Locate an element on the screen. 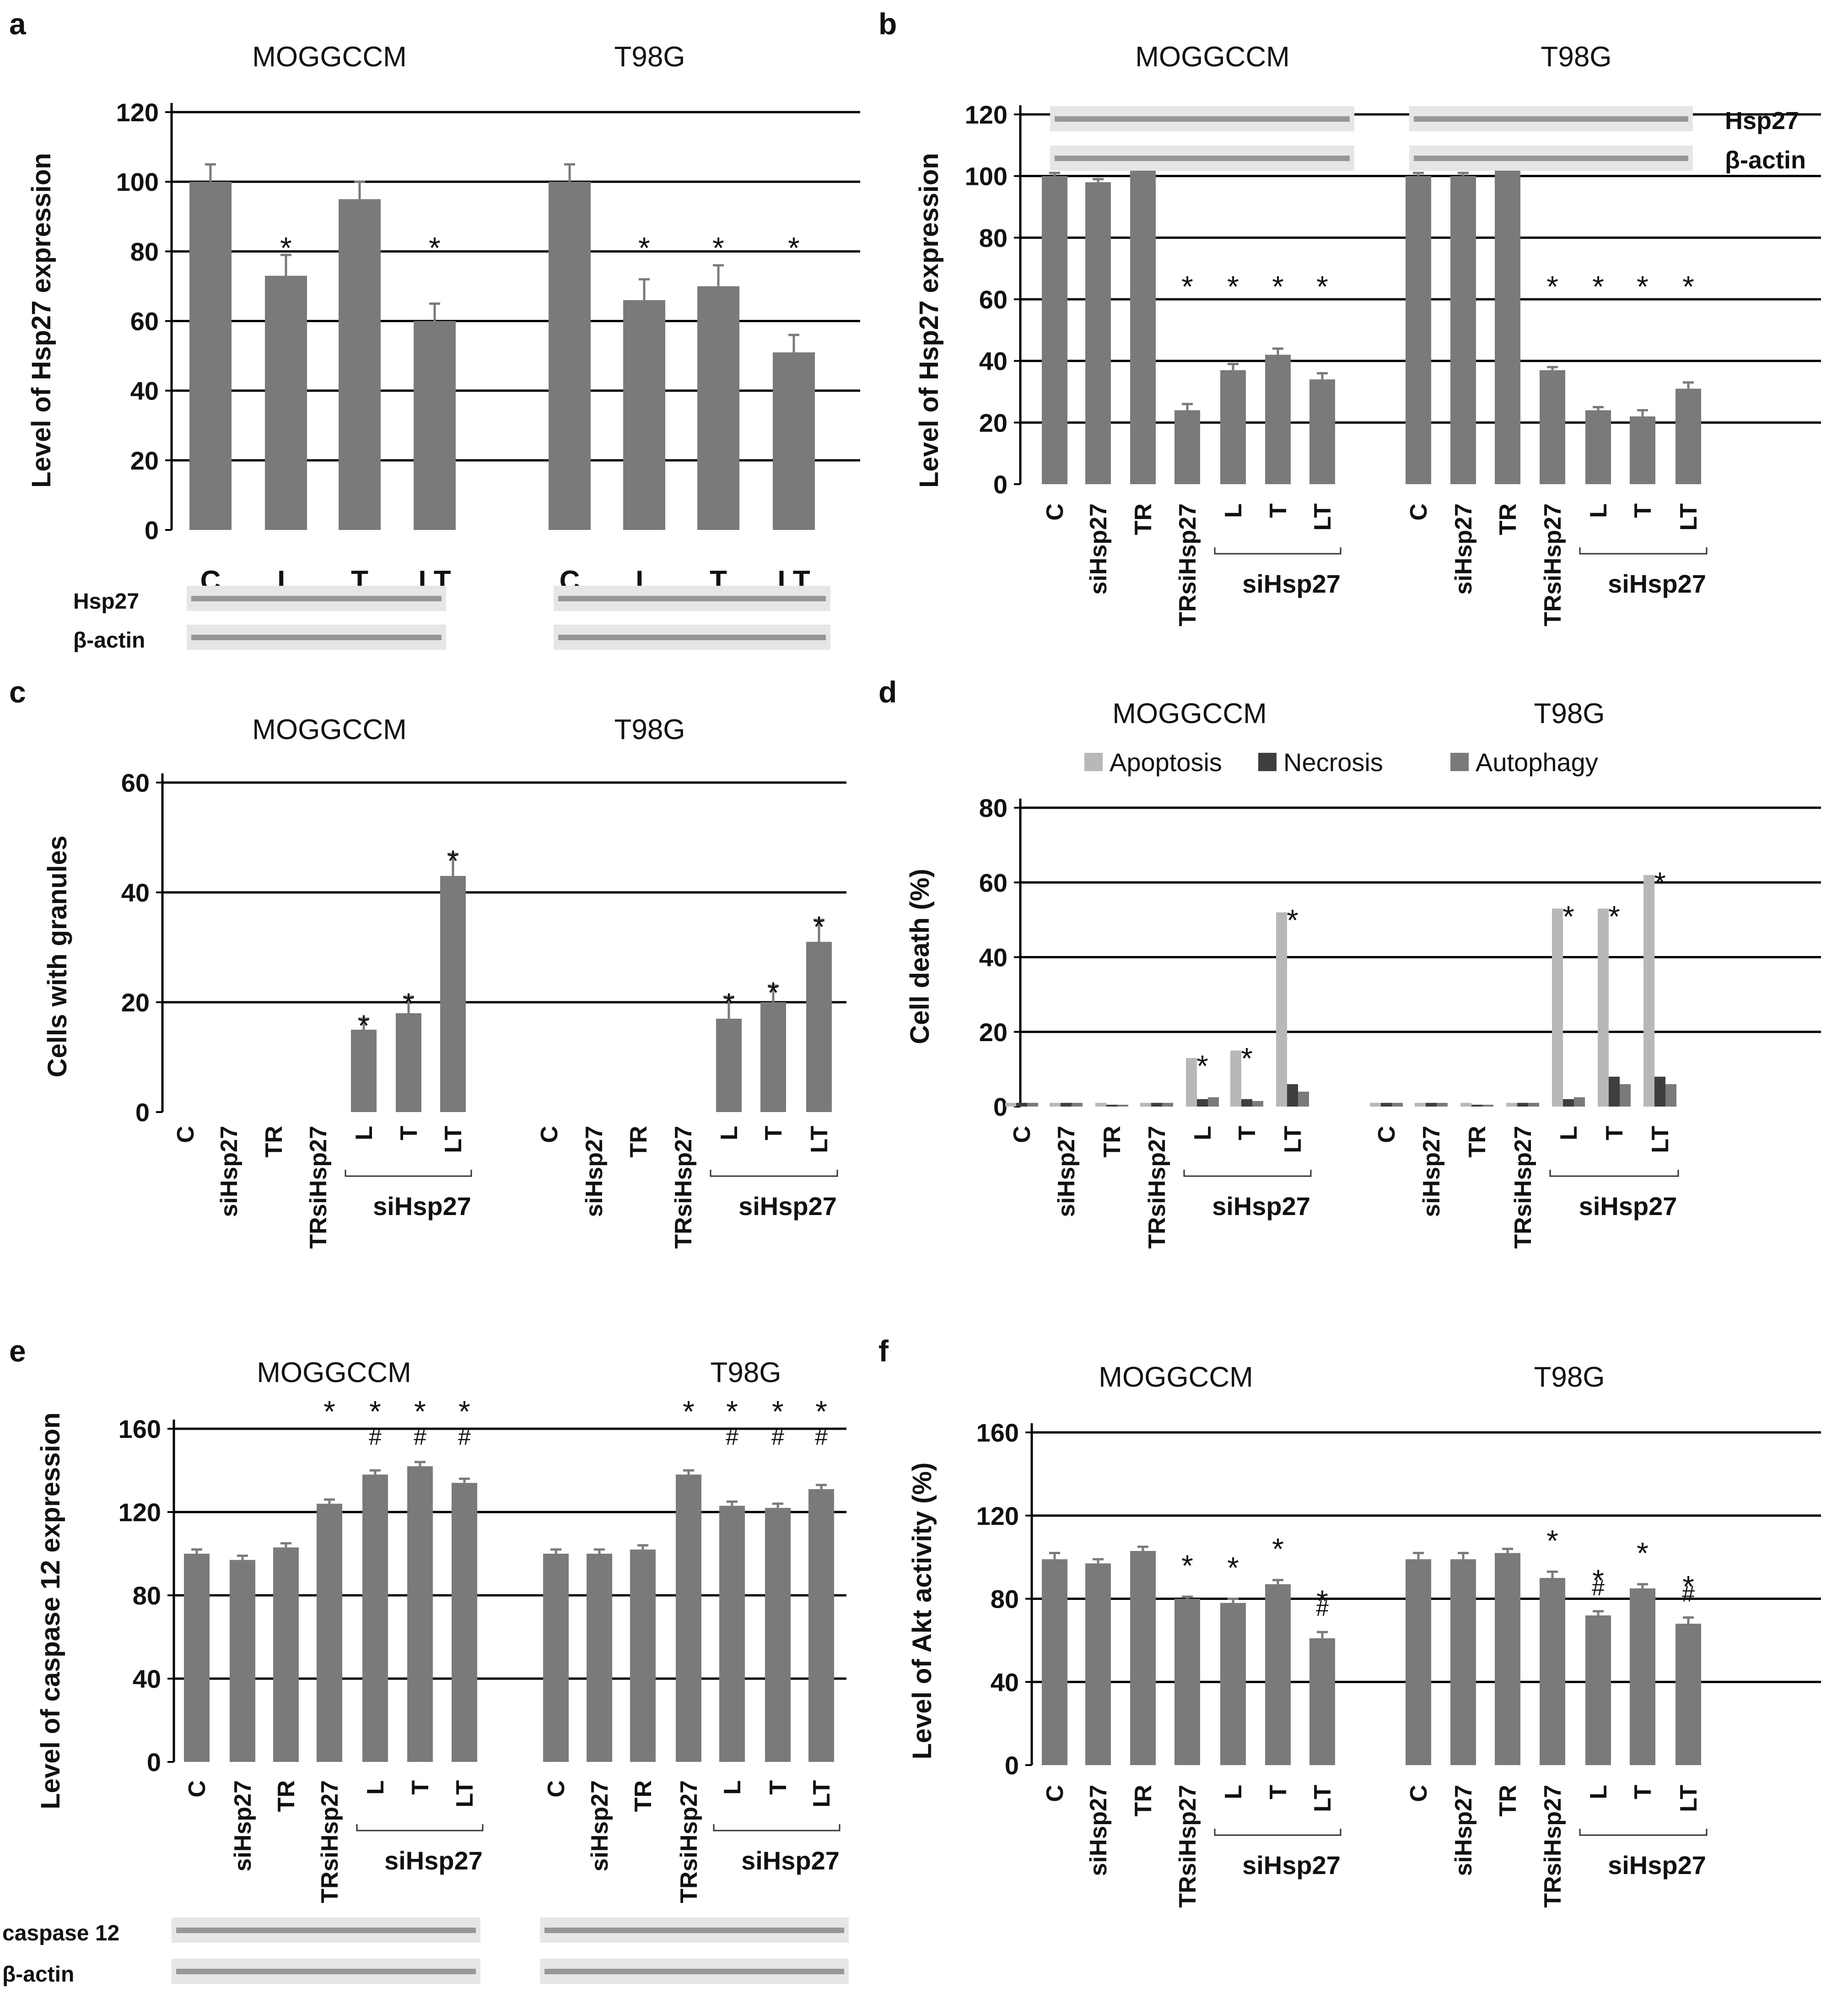  panel-letter: e is located at coordinates (17, 1351).